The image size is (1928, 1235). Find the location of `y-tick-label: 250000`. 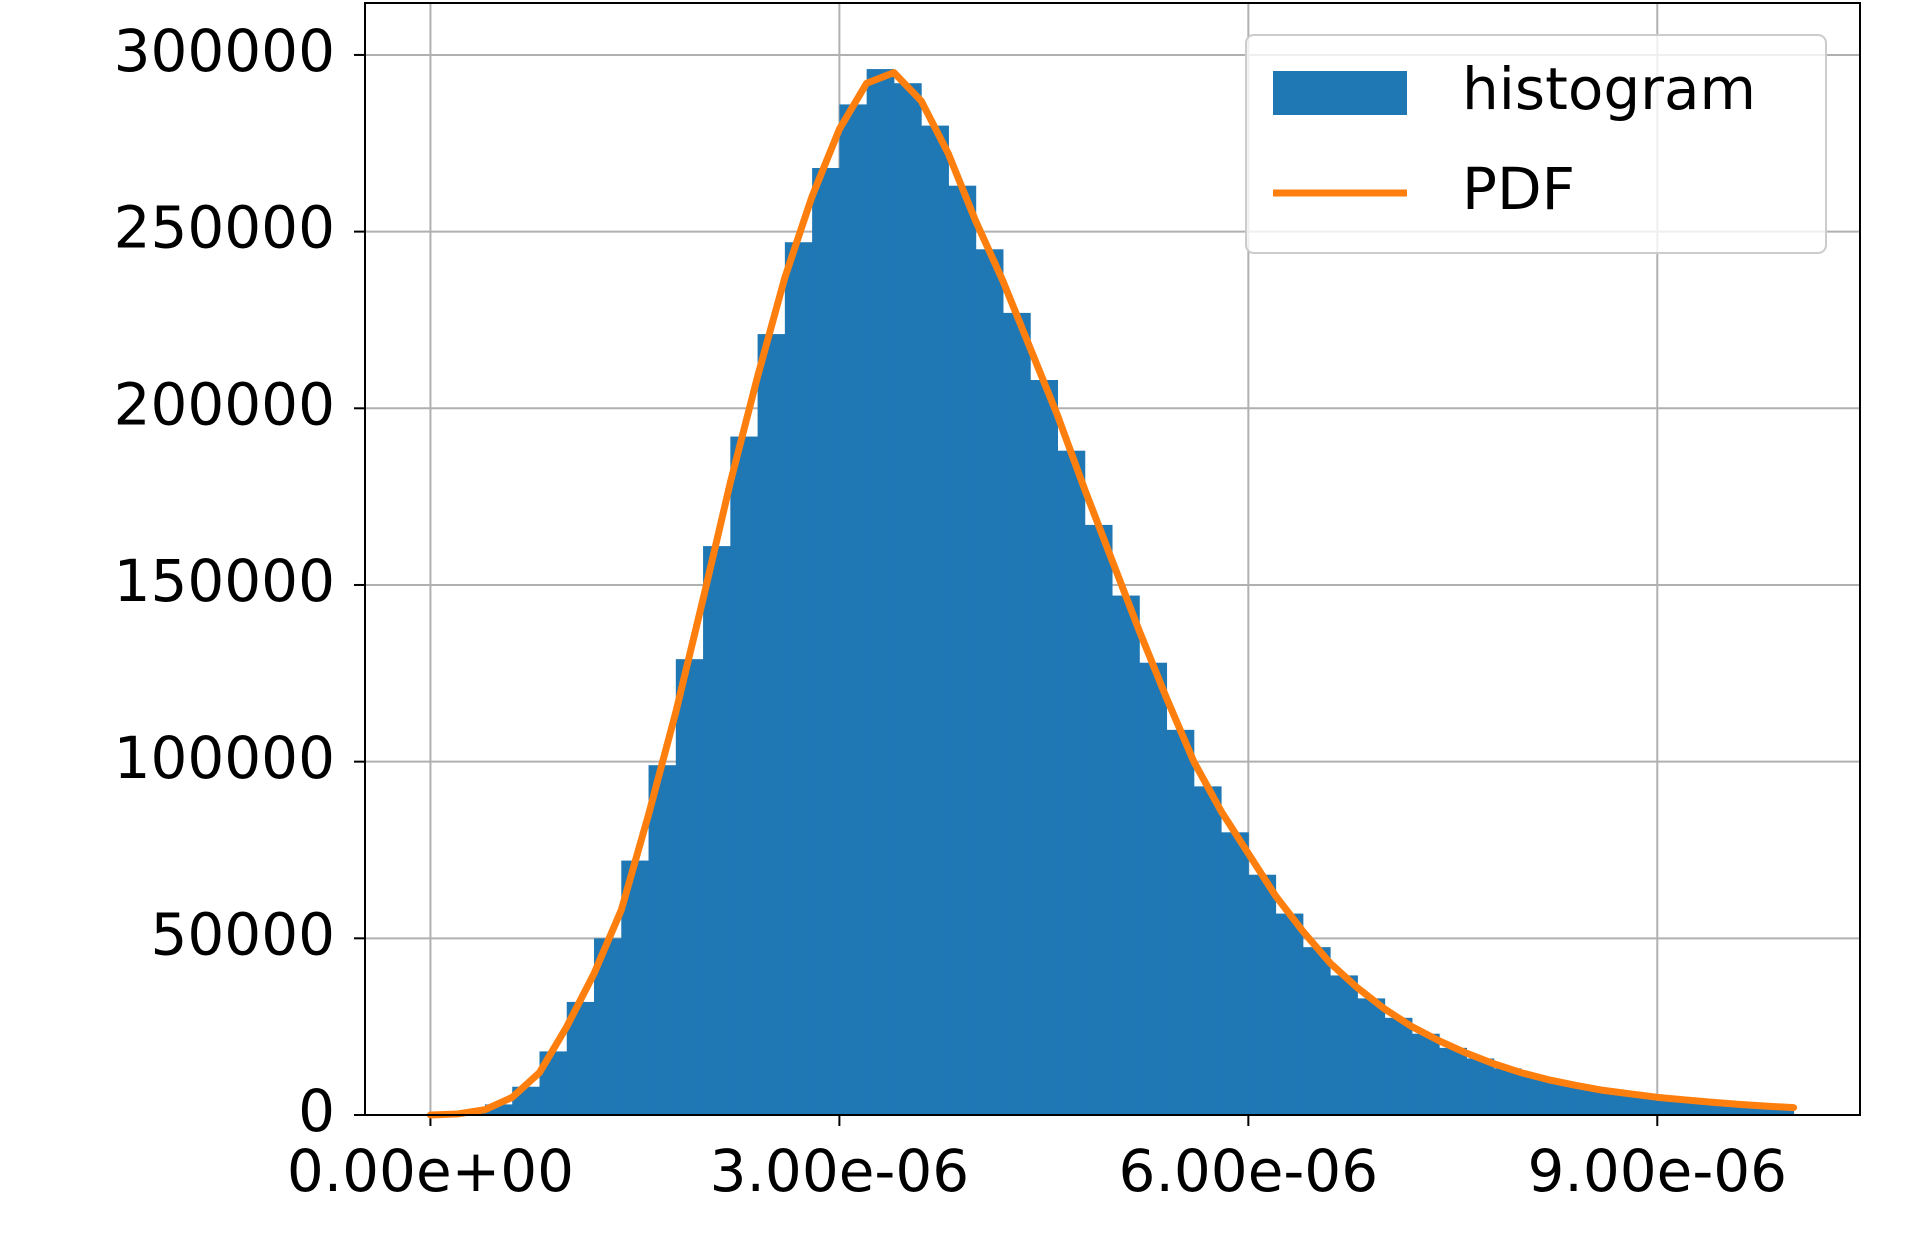

y-tick-label: 250000 is located at coordinates (224, 228).